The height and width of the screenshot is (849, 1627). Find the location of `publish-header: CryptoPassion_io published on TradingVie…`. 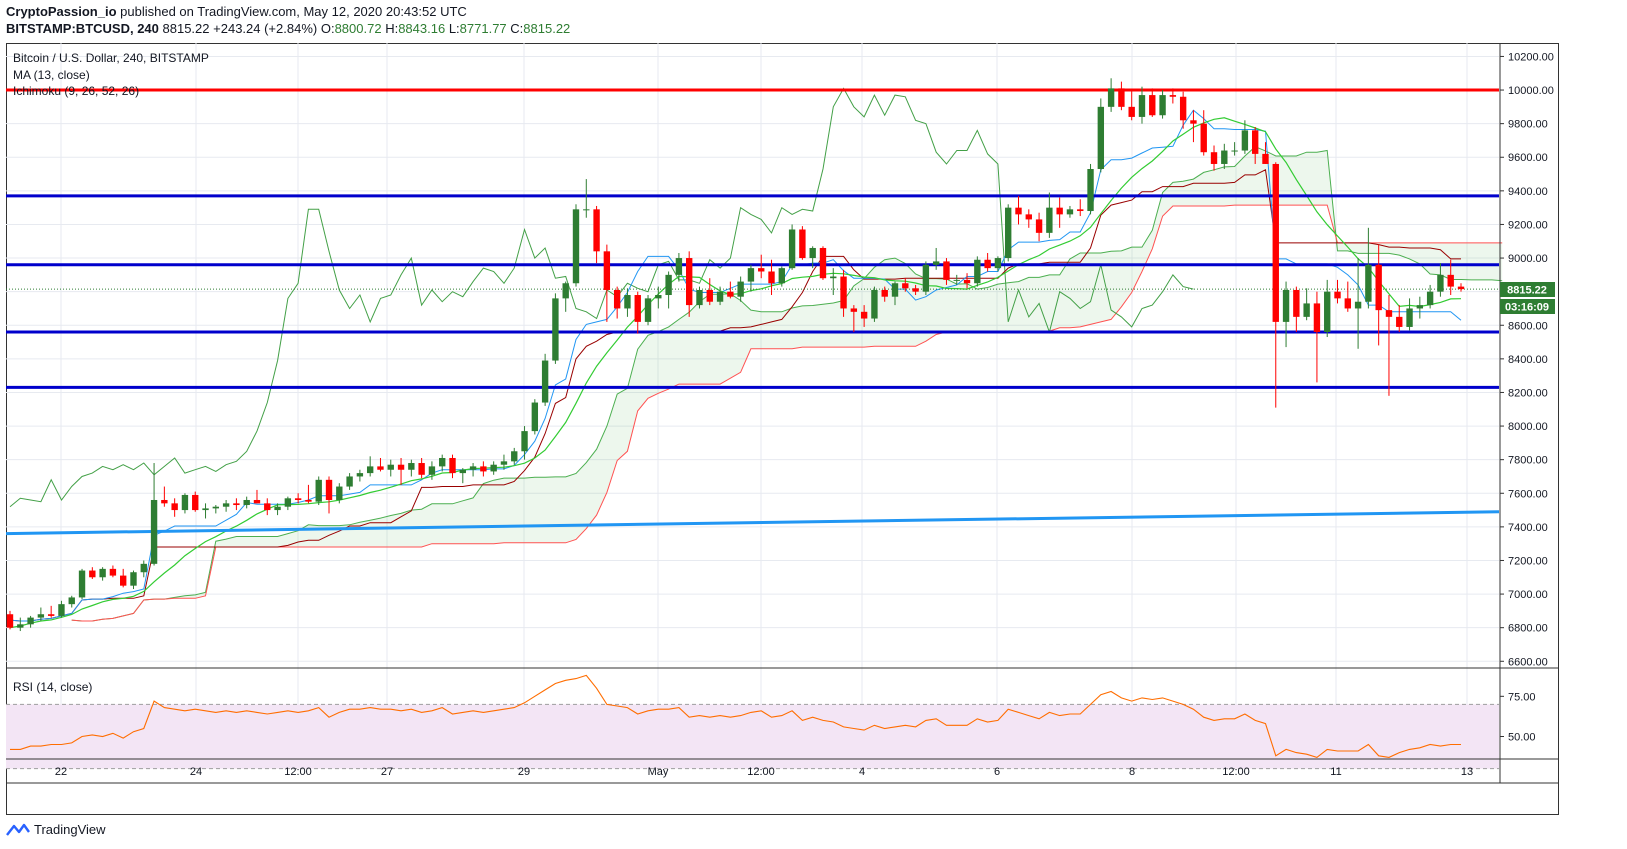

publish-header: CryptoPassion_io published on TradingVie… is located at coordinates (236, 11).